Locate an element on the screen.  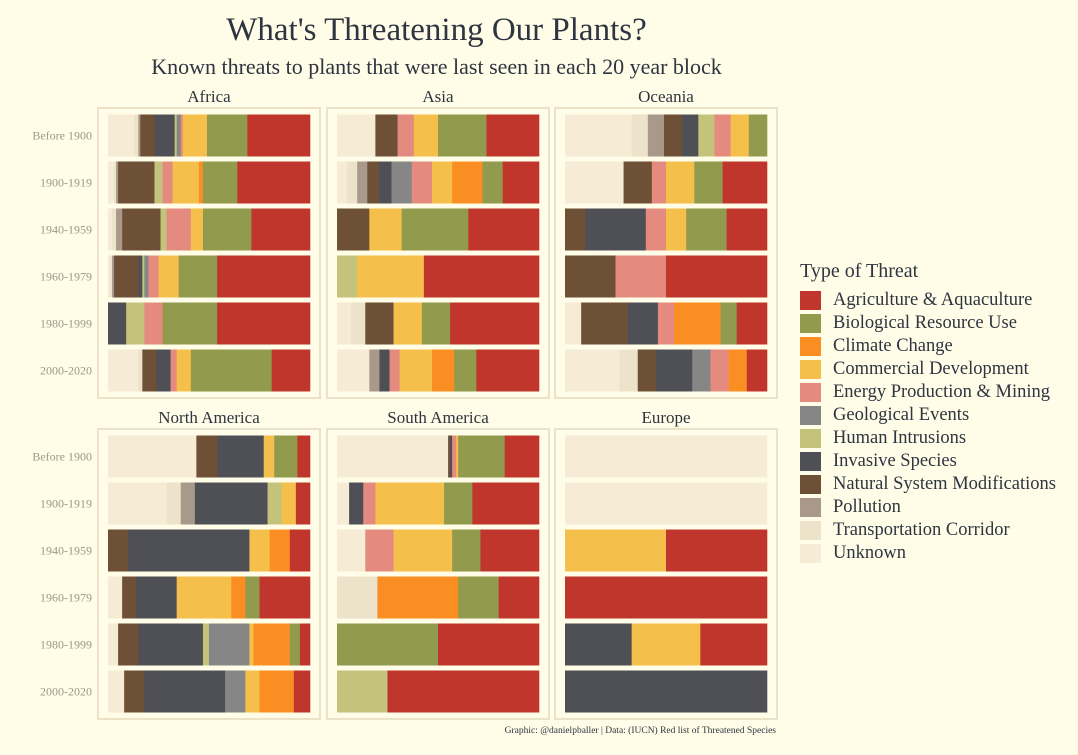
legend-label: Biological Resource Use is located at coordinates (925, 323).